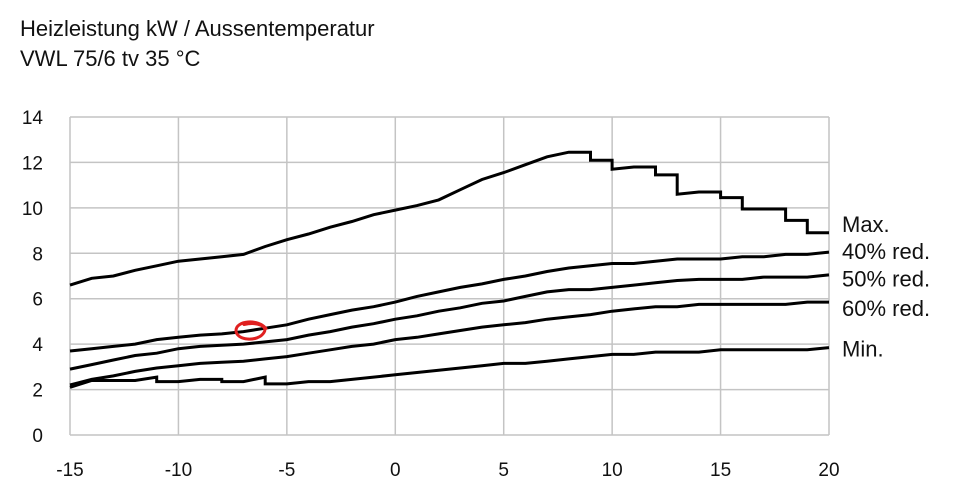 Image resolution: width=968 pixels, height=487 pixels. I want to click on y-tick-label: 0, so click(37, 436).